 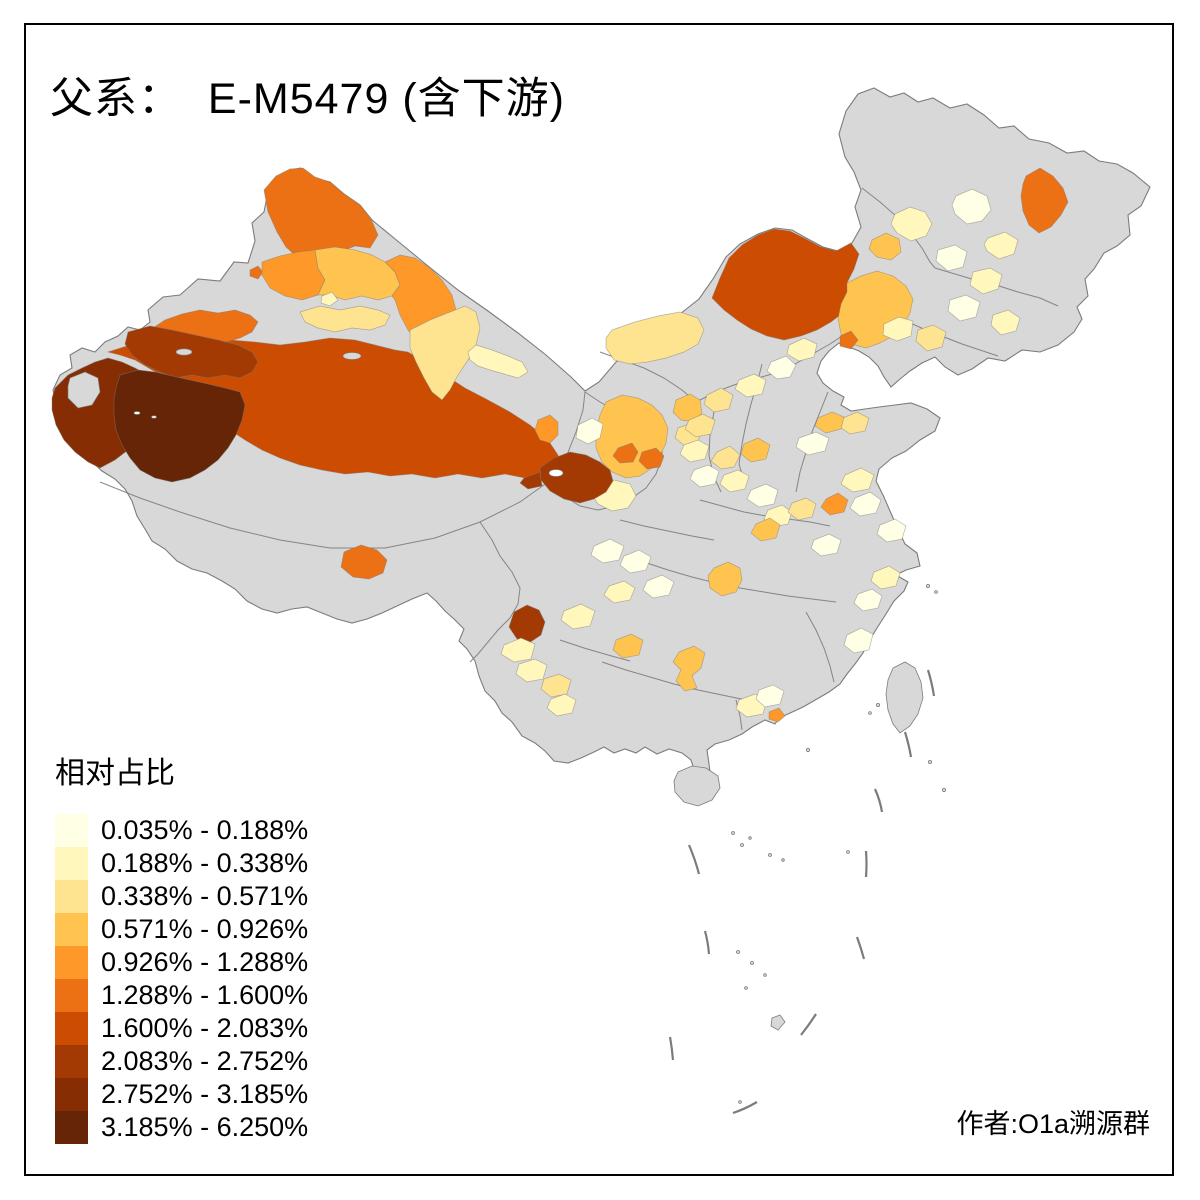 What do you see at coordinates (307, 99) in the screenshot?
I see `page-title: 父系： E-M5479 (含下游)` at bounding box center [307, 99].